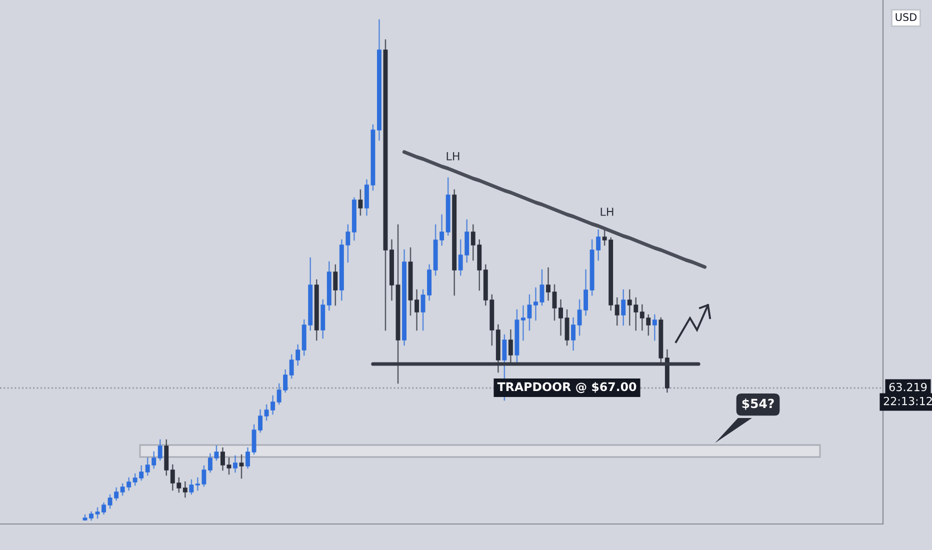 The image size is (932, 550). I want to click on annotation: TRAPDOOR @ $67.00, so click(566, 388).